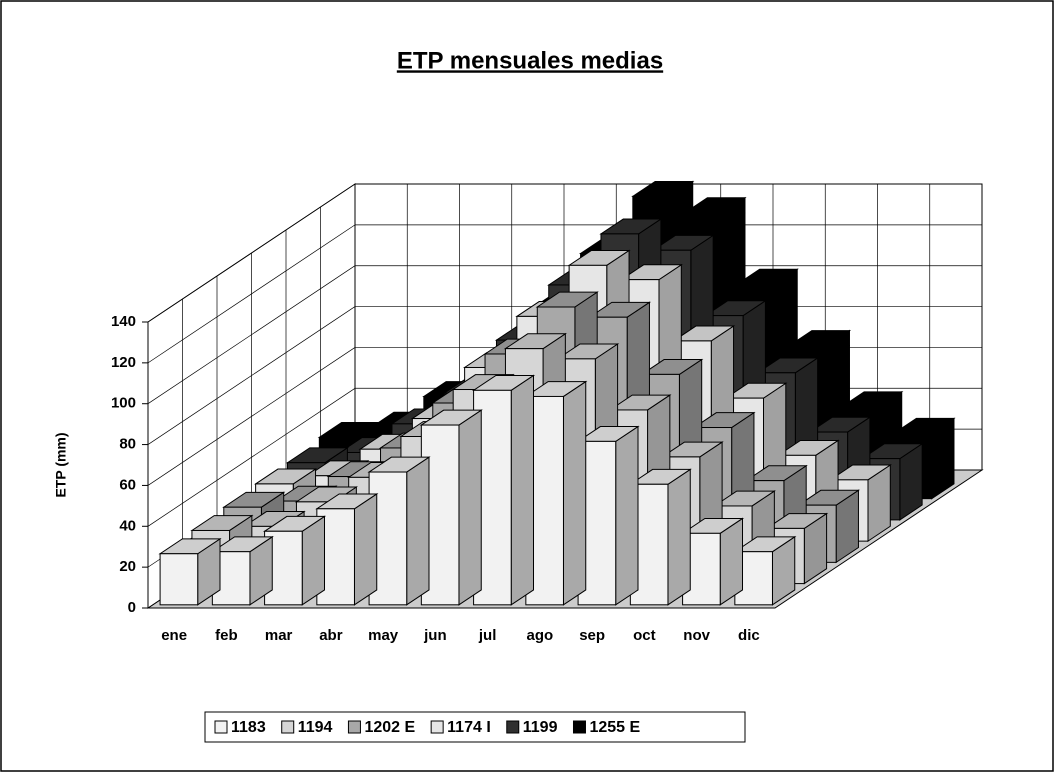 Image resolution: width=1055 pixels, height=778 pixels. What do you see at coordinates (174, 635) in the screenshot?
I see `x-tick-label: ene` at bounding box center [174, 635].